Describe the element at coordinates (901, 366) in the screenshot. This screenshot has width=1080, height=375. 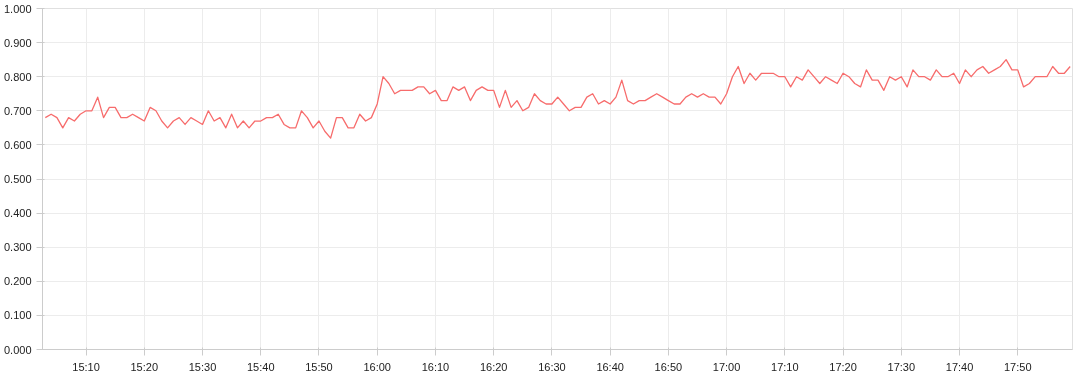
I see `x-tick-label: 17:30` at that location.